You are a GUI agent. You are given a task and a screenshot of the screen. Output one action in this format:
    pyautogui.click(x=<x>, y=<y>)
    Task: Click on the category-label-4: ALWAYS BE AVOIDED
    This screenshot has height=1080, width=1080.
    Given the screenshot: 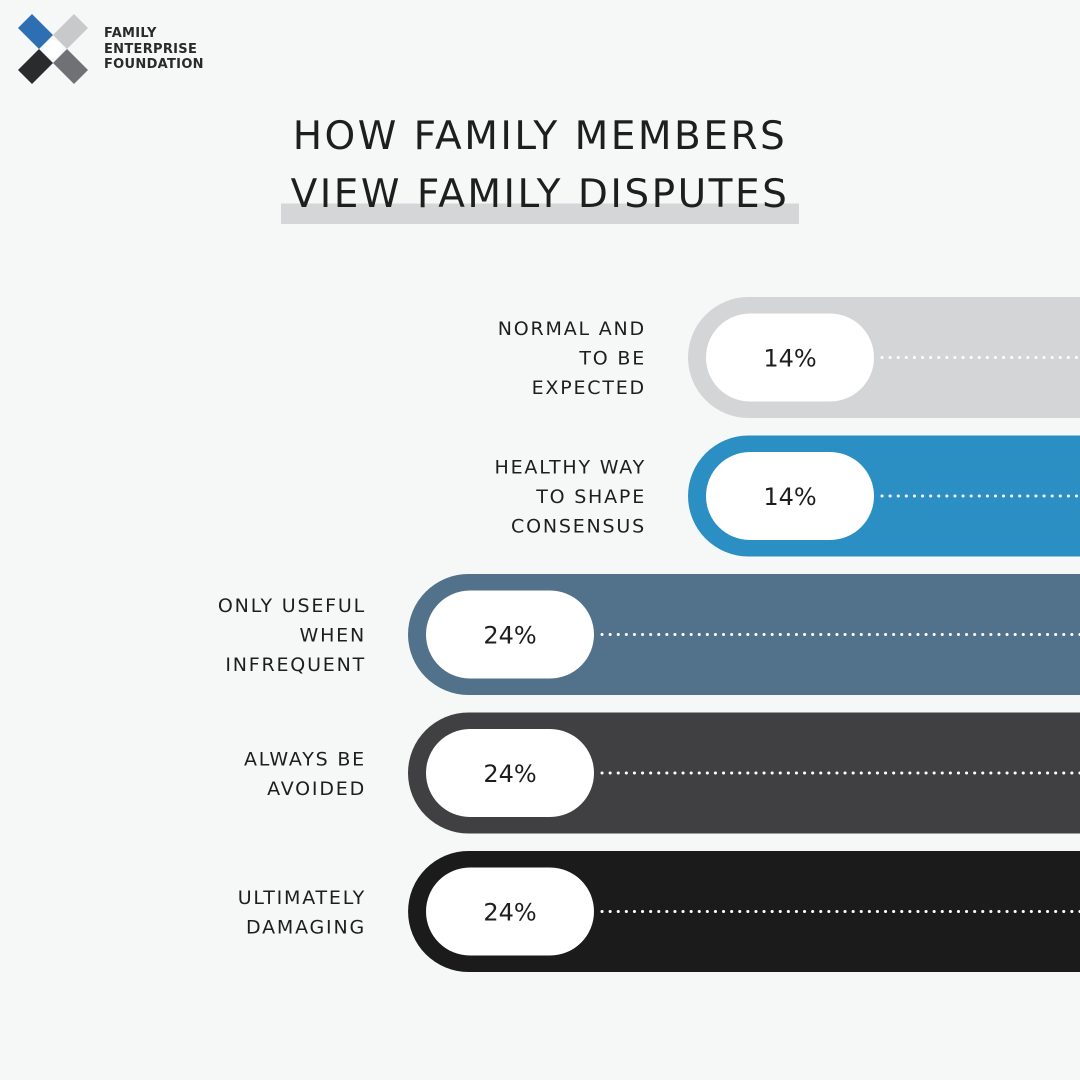 What is the action you would take?
    pyautogui.click(x=305, y=774)
    